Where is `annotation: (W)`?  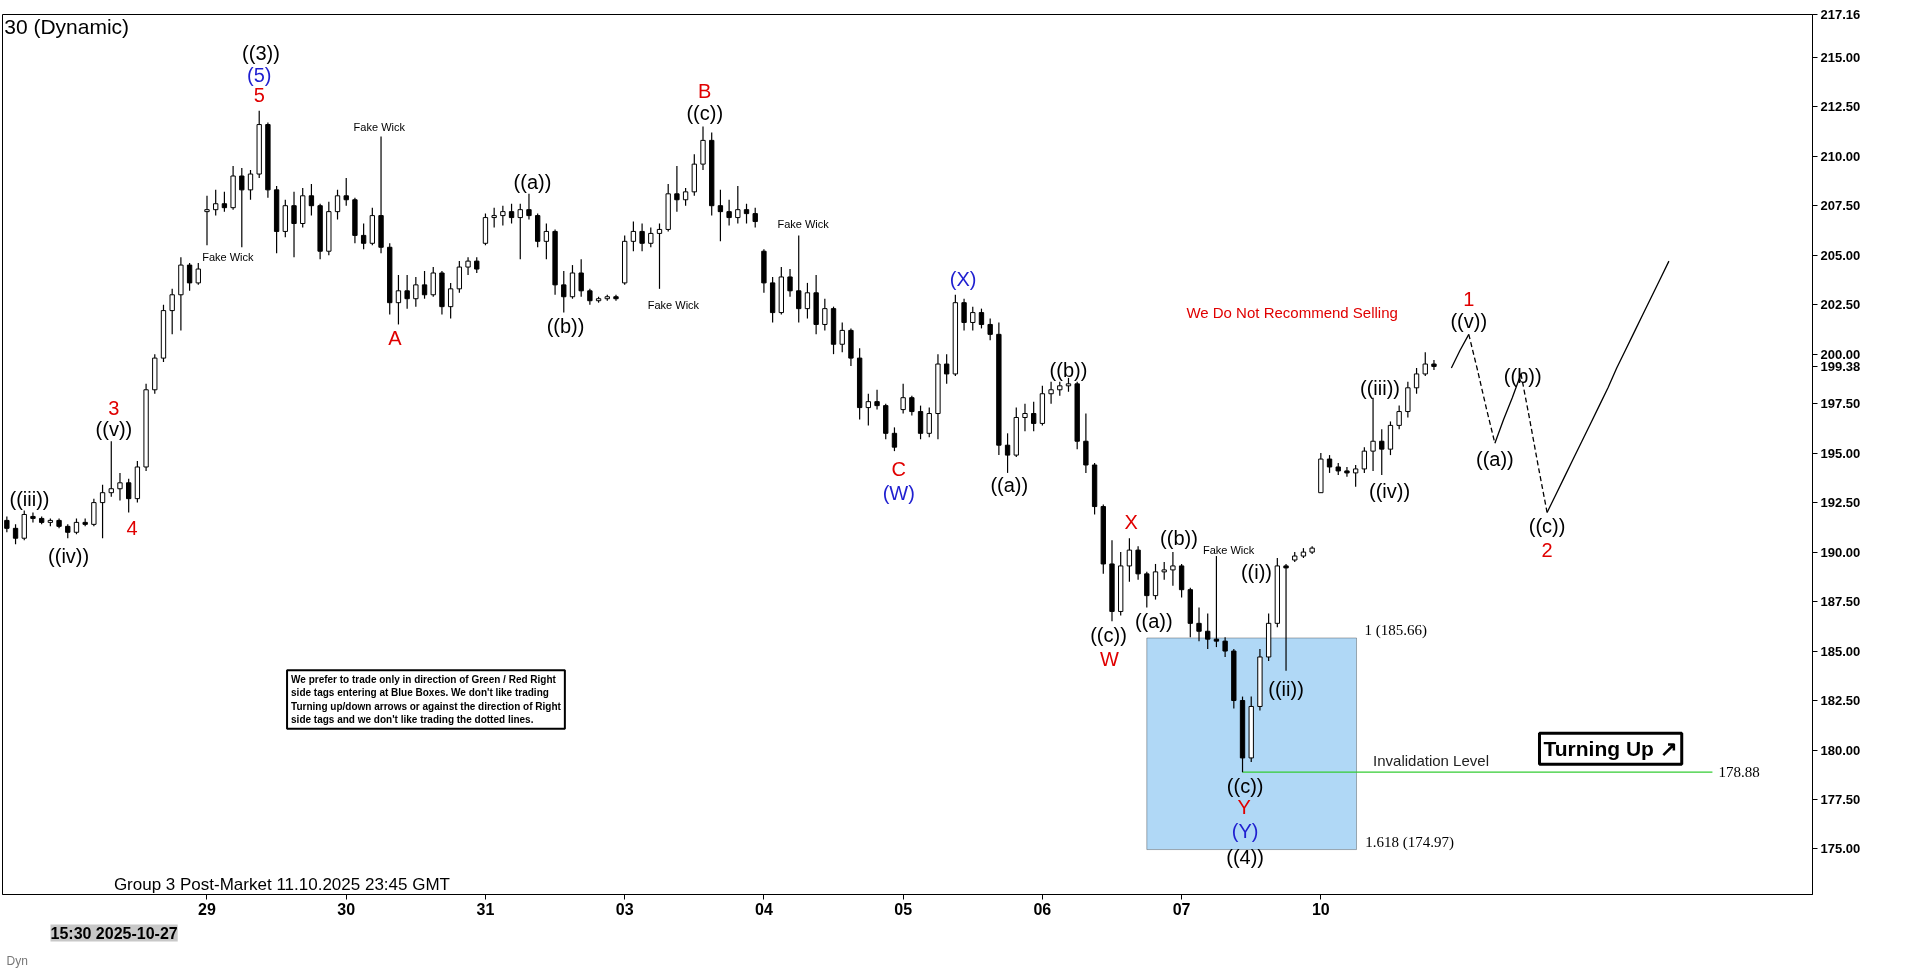
annotation: (W) is located at coordinates (898, 492).